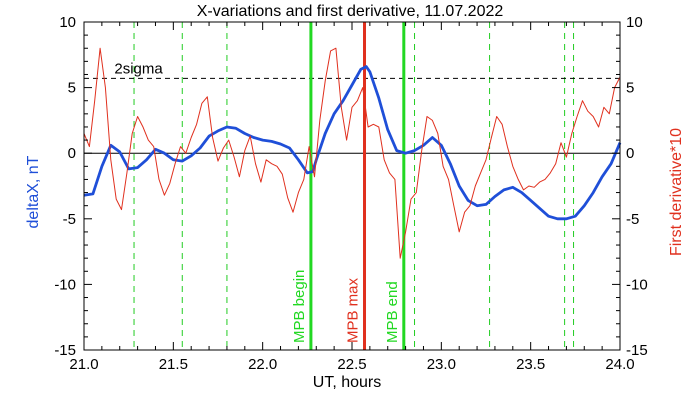 The width and height of the screenshot is (700, 400). What do you see at coordinates (347, 382) in the screenshot?
I see `x-axis-label: UT, hours` at bounding box center [347, 382].